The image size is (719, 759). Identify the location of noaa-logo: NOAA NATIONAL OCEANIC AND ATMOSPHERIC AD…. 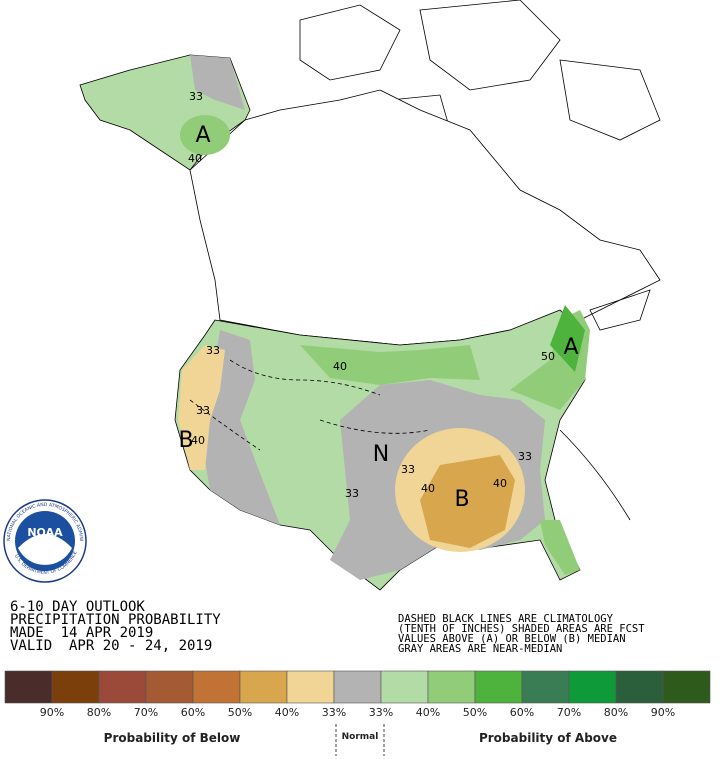
(43, 291).